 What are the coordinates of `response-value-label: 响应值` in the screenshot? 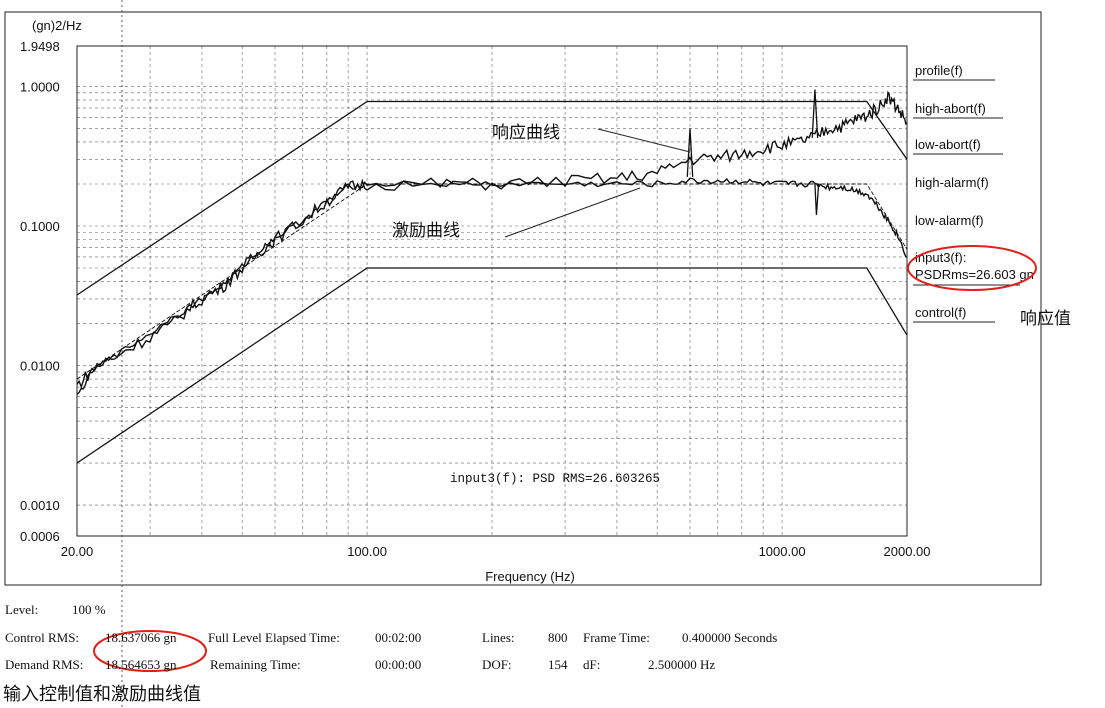 It's located at (1045, 319).